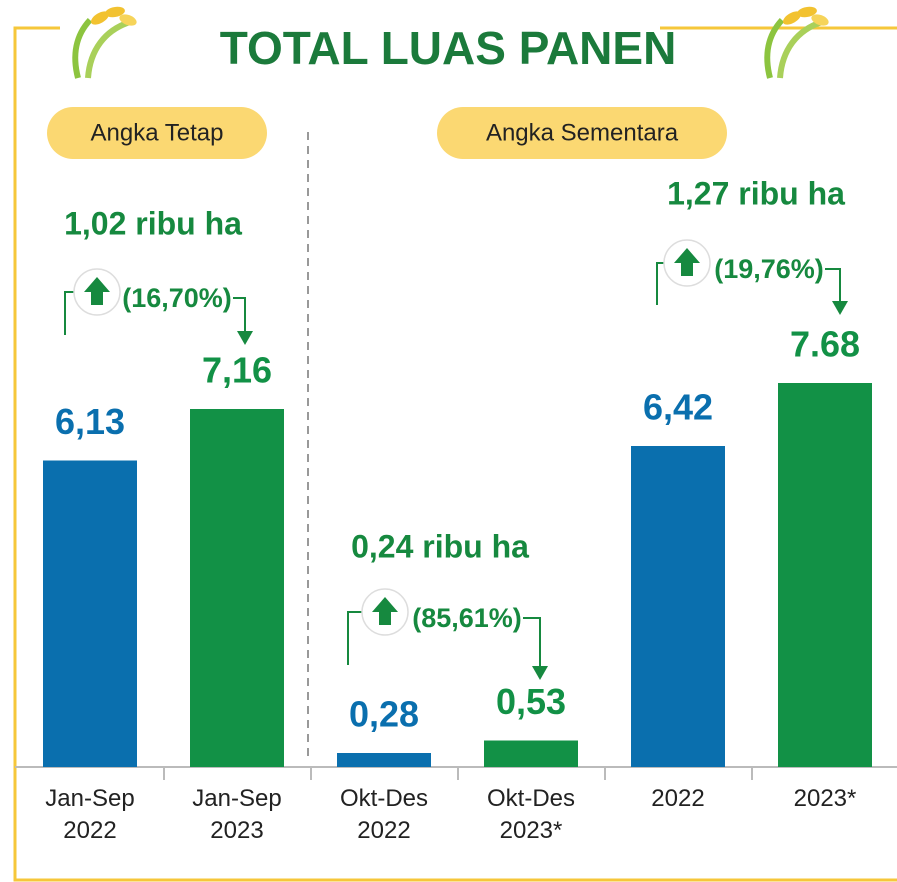 The width and height of the screenshot is (897, 882). Describe the element at coordinates (678, 407) in the screenshot. I see `value-label: 6,42` at that location.